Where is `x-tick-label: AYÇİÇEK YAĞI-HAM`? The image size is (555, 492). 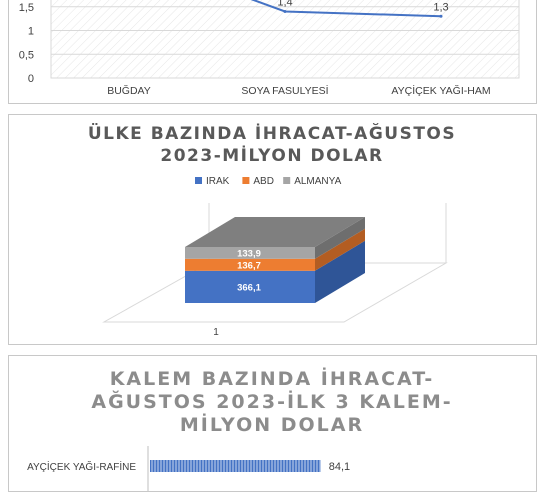 x-tick-label: AYÇİÇEK YAĞI-HAM is located at coordinates (440, 90).